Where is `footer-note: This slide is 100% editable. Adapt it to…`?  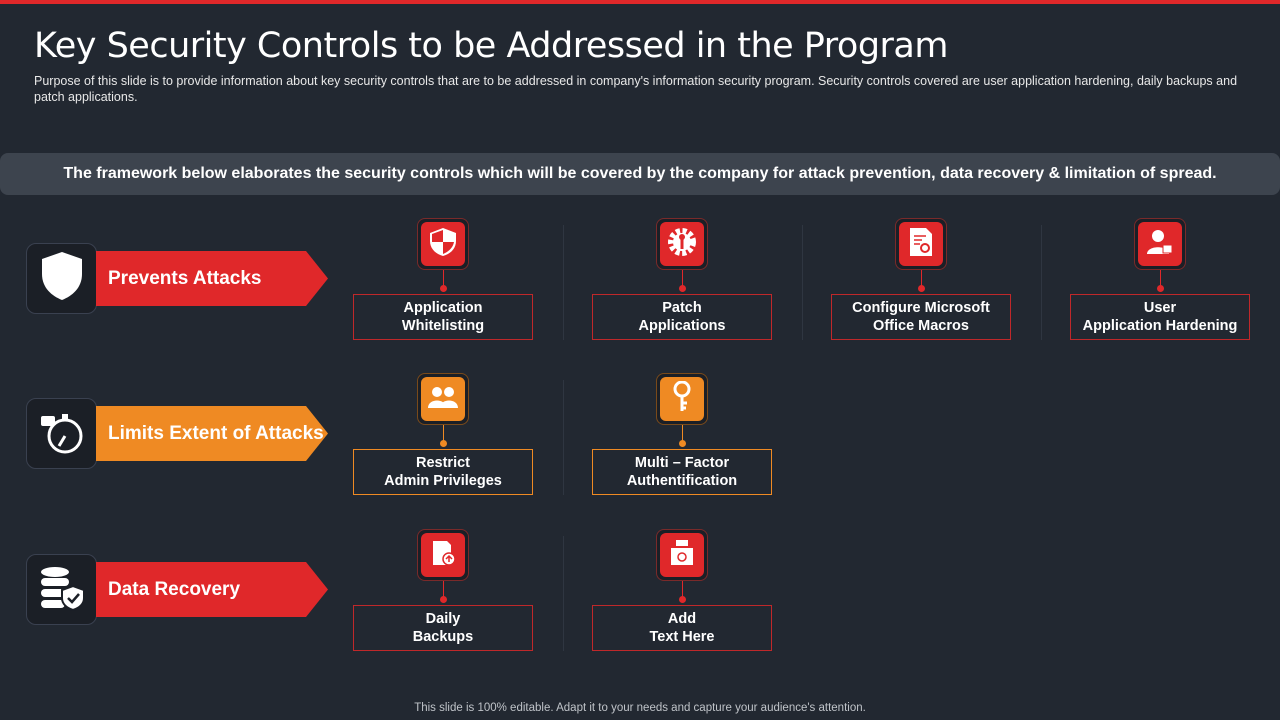
footer-note: This slide is 100% editable. Adapt it to… is located at coordinates (640, 708).